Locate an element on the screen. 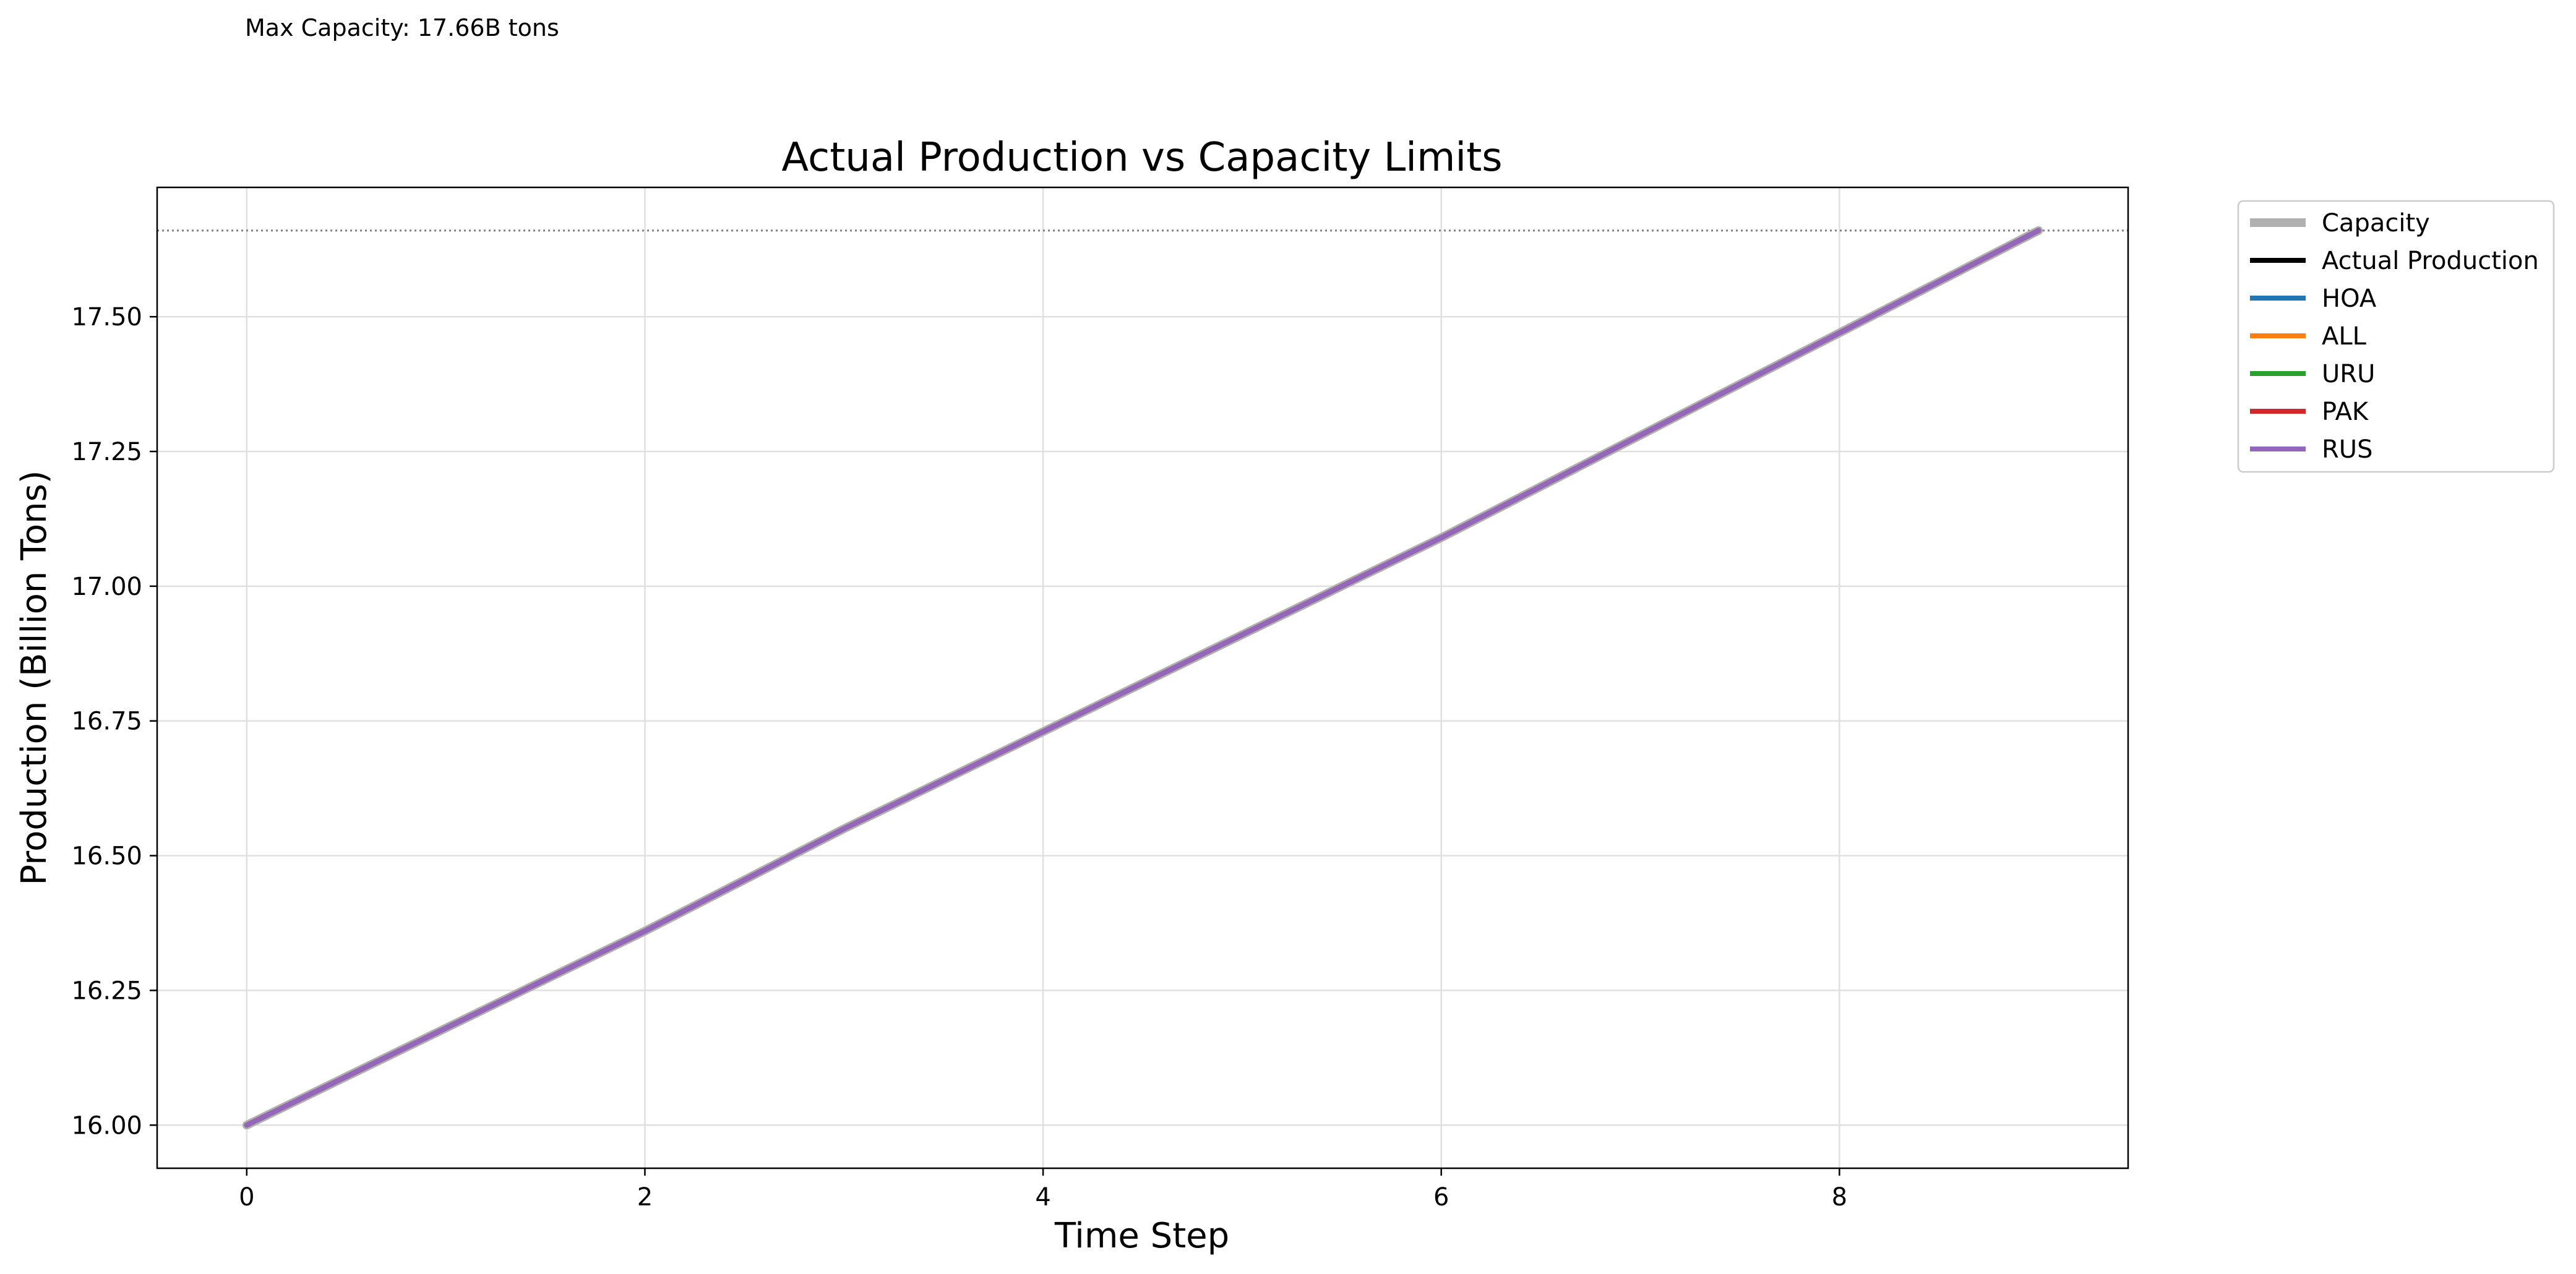 The width and height of the screenshot is (2576, 1274). y-tick-label: 17.50 is located at coordinates (106, 317).